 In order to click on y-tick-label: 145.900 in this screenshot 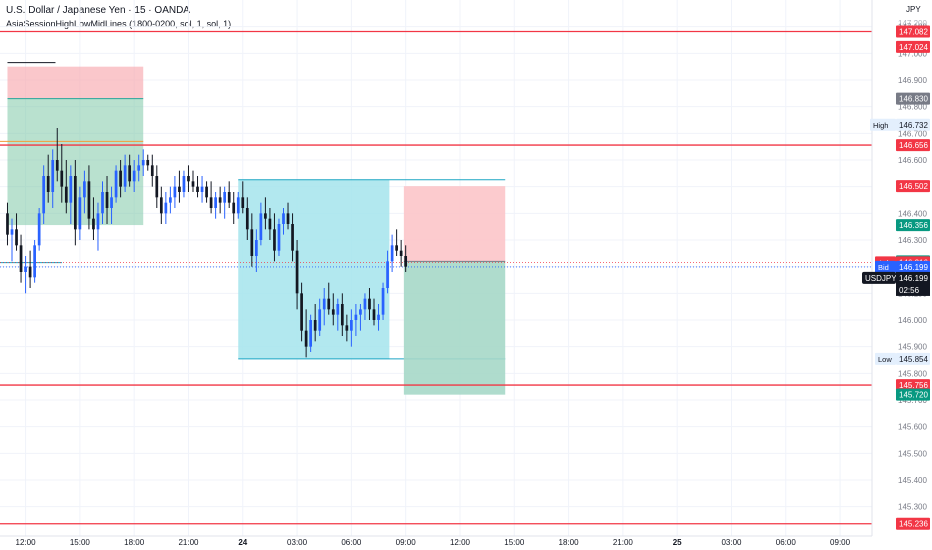, I will do `click(912, 347)`.